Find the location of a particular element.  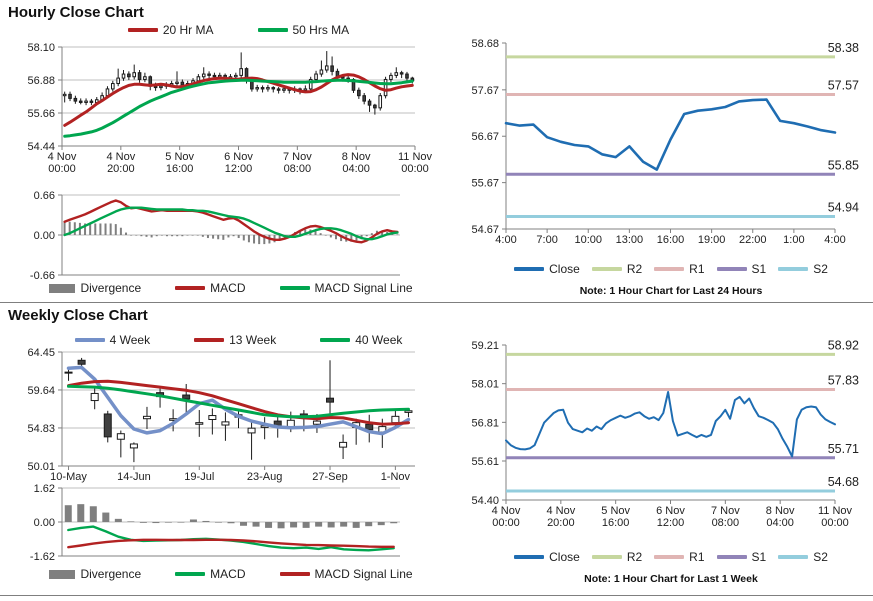

y-tick-label: 0.66 is located at coordinates (44, 196).